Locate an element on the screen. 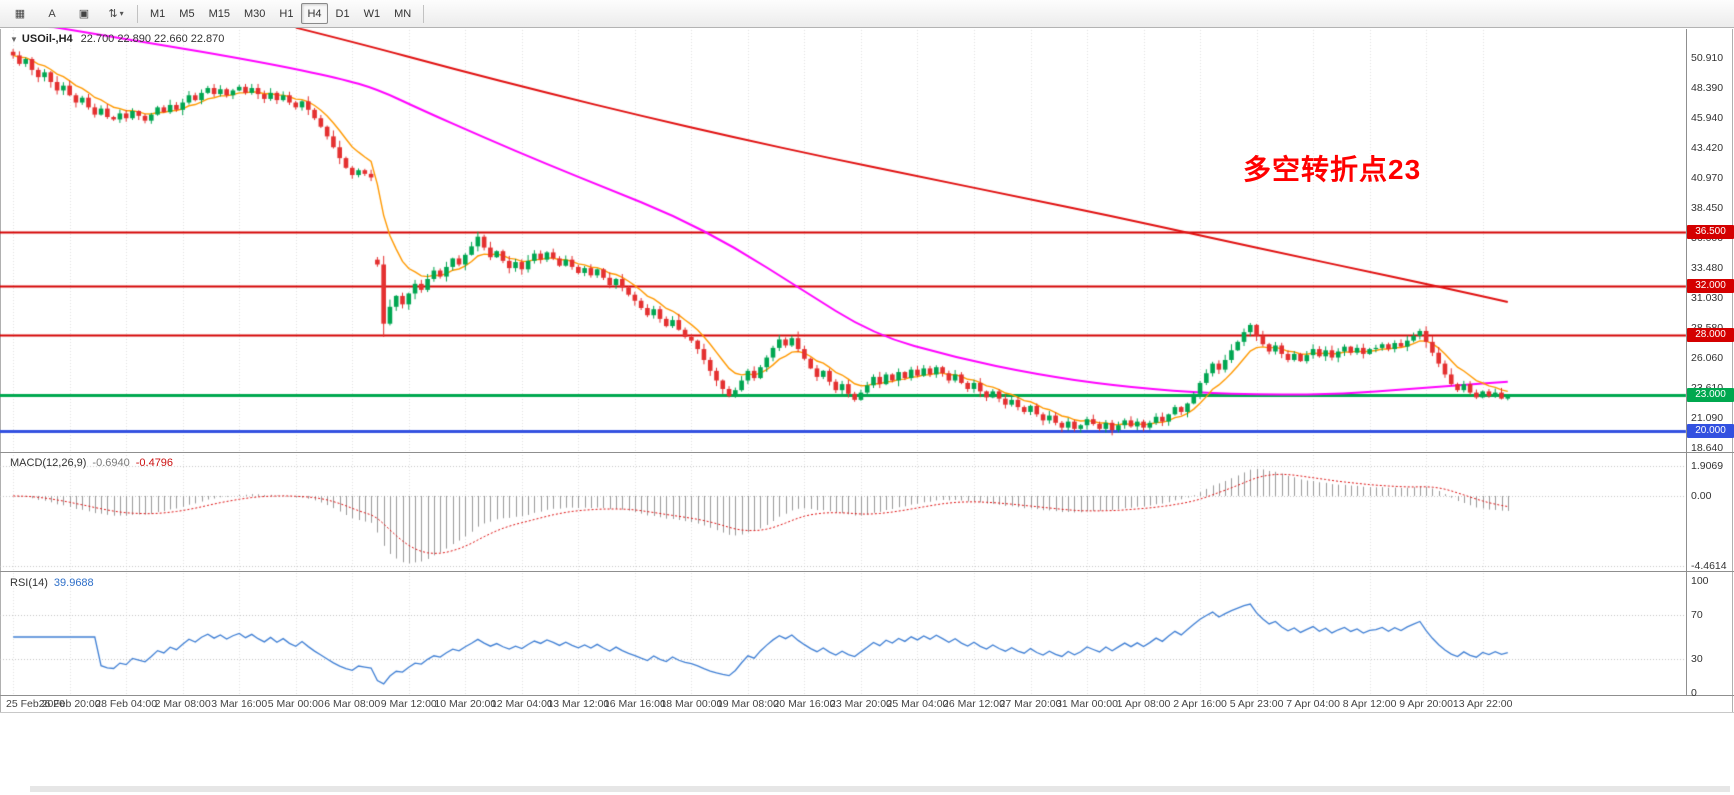 Image resolution: width=1734 pixels, height=795 pixels. price-tick: 18.640 is located at coordinates (1707, 447).